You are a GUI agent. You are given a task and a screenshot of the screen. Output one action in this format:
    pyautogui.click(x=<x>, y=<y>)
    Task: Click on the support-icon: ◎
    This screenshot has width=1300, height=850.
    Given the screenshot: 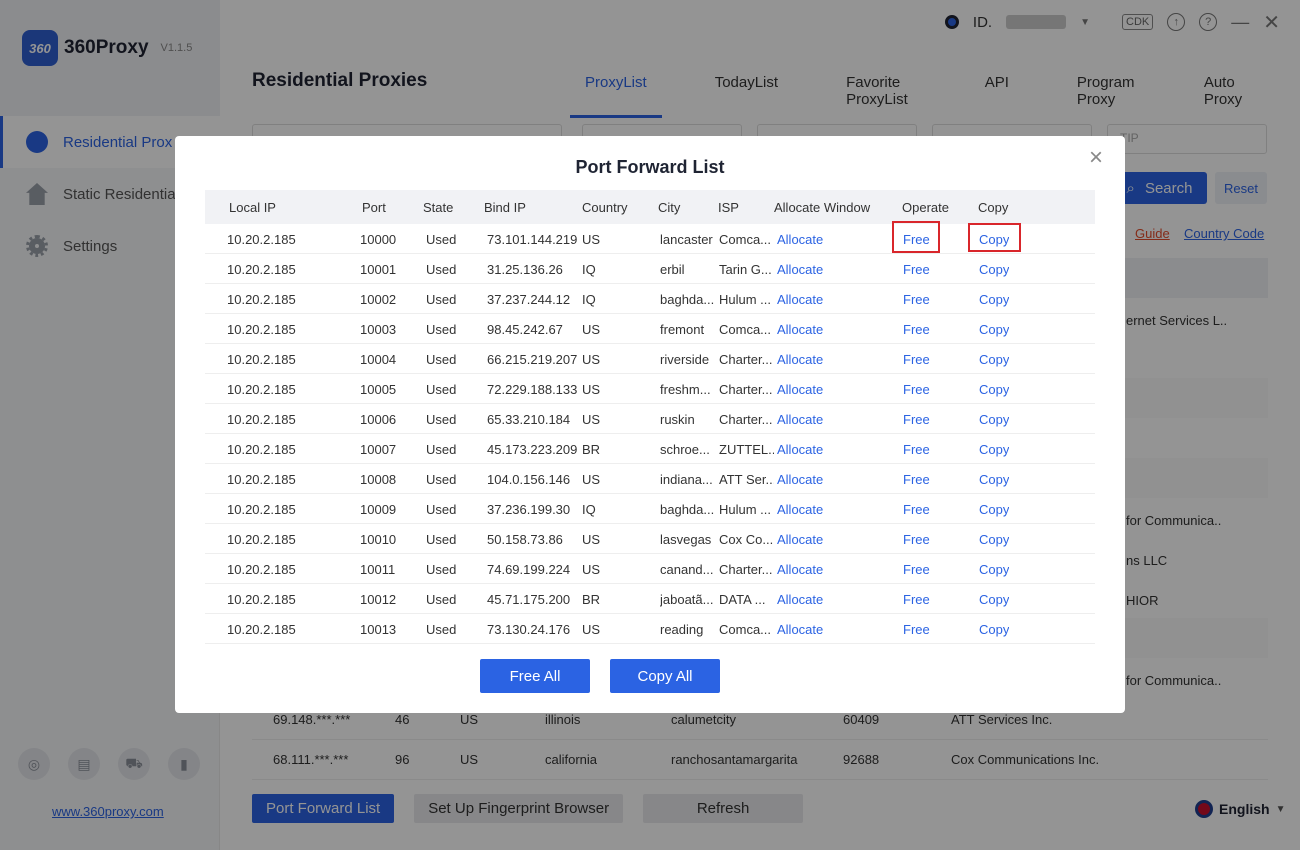 What is the action you would take?
    pyautogui.click(x=34, y=764)
    